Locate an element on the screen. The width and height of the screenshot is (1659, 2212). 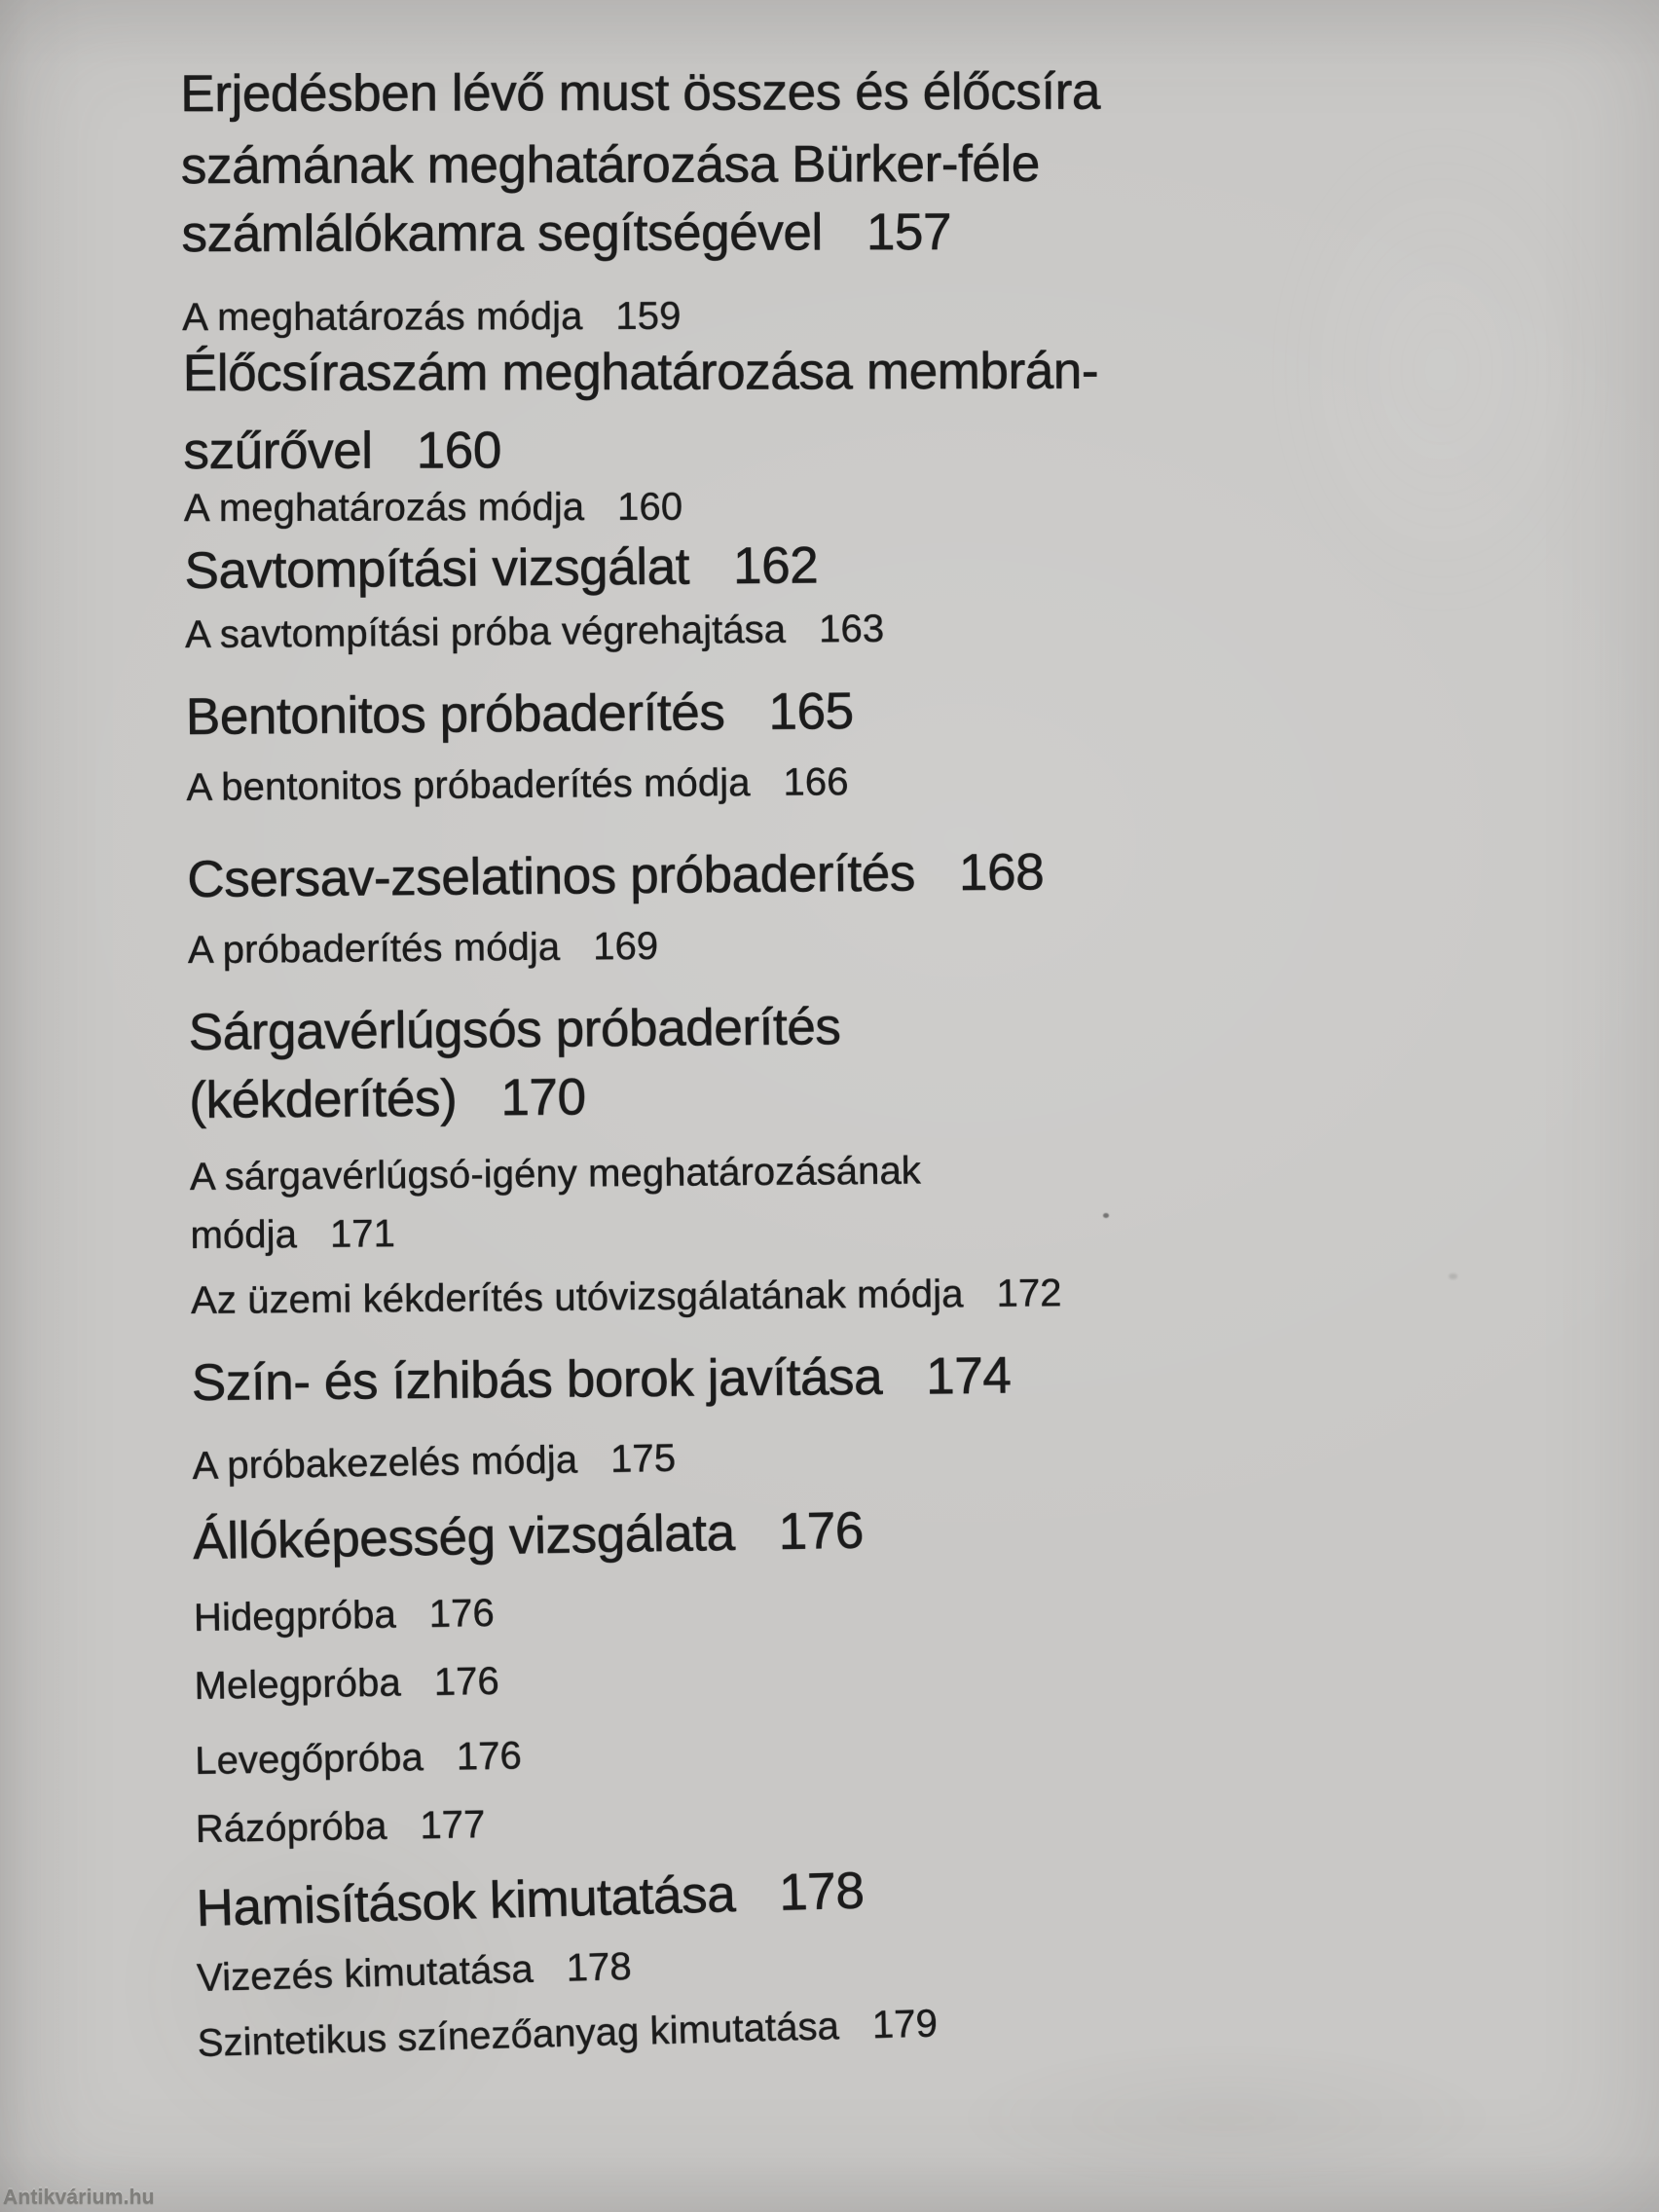
toc-page-number: 162 is located at coordinates (775, 566).